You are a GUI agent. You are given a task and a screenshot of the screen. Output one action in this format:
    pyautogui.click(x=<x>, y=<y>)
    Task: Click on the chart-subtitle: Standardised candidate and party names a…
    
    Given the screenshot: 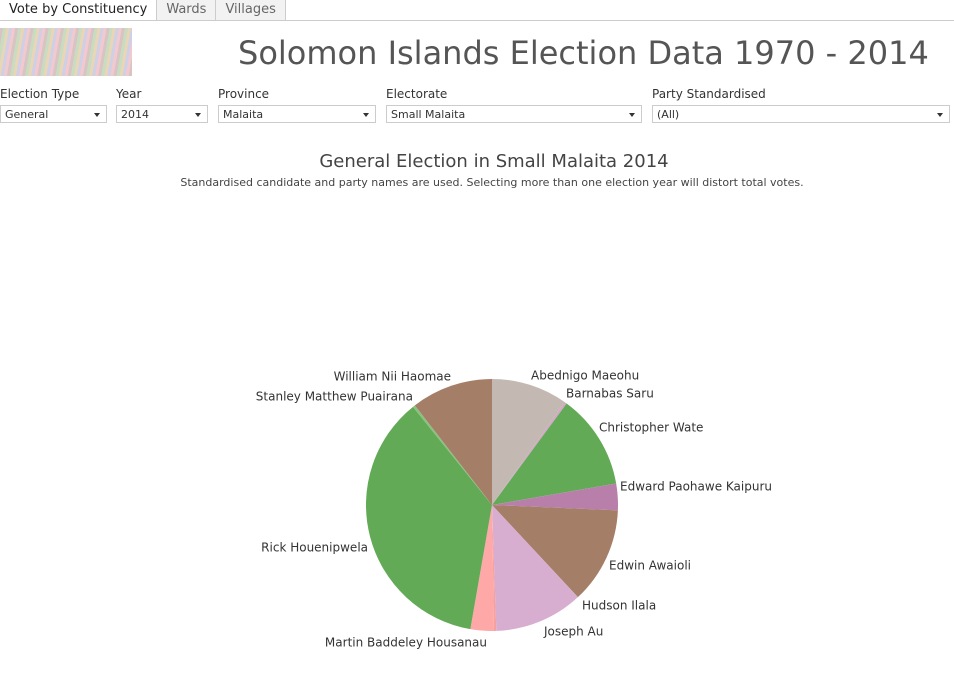 What is the action you would take?
    pyautogui.click(x=491, y=182)
    